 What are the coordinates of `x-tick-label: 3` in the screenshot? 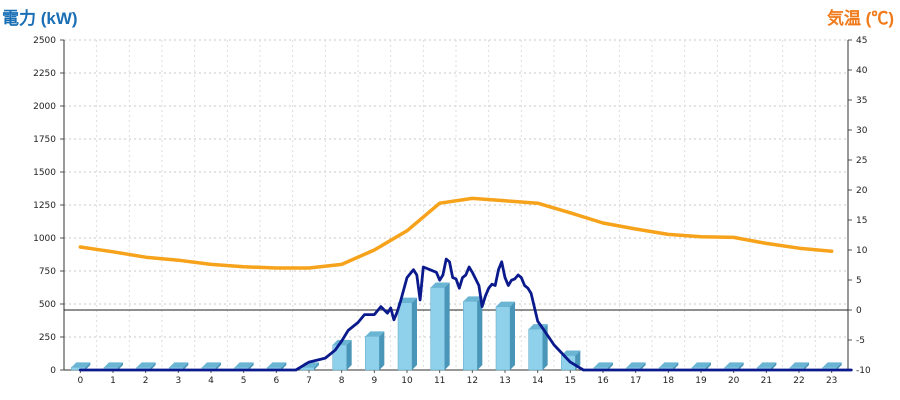 It's located at (178, 381).